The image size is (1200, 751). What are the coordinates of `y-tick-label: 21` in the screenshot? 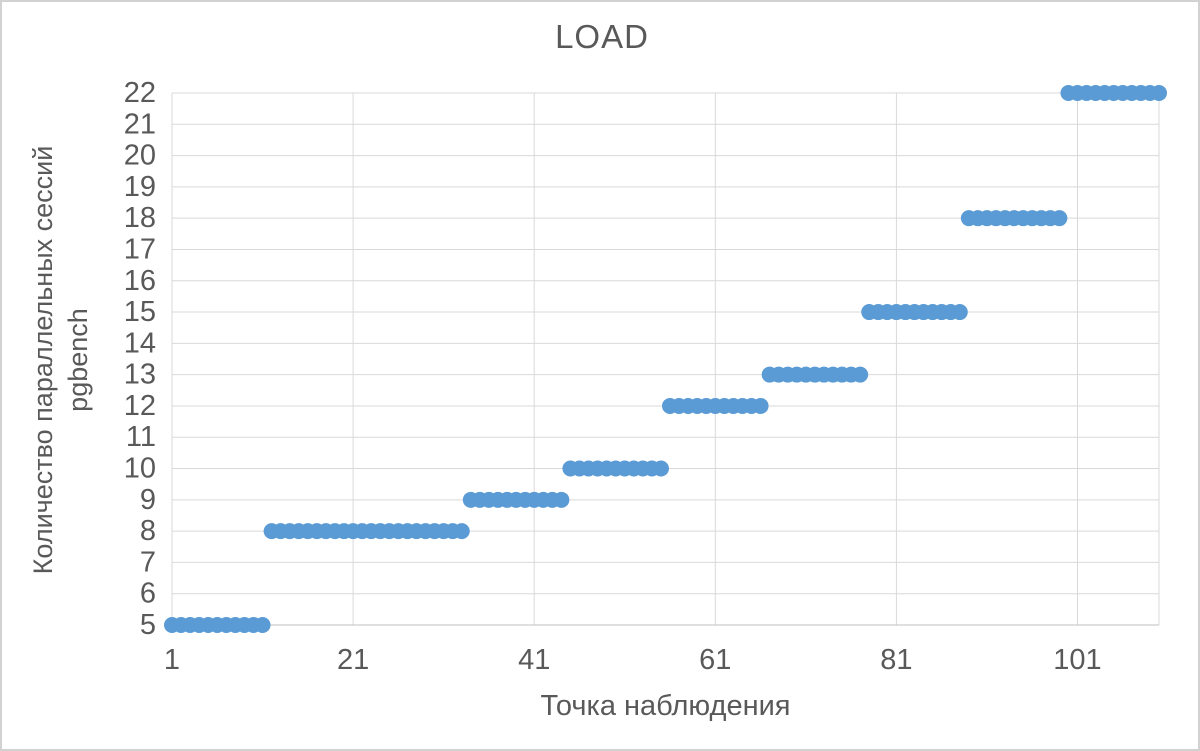 It's located at (140, 124).